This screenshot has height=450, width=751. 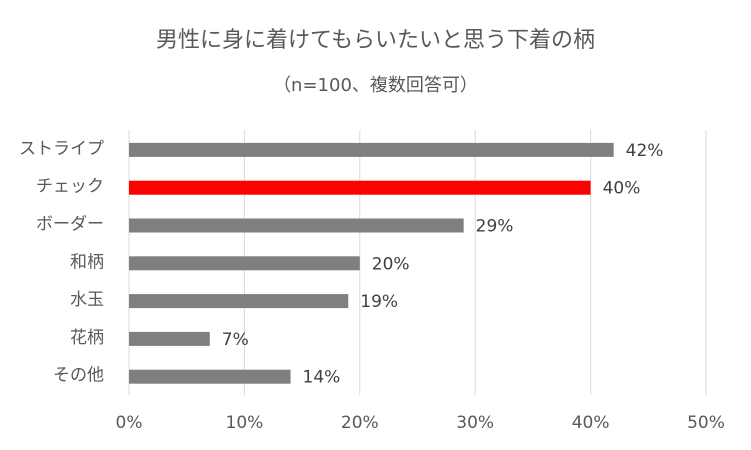 What do you see at coordinates (235, 340) in the screenshot?
I see `data-label: 7%` at bounding box center [235, 340].